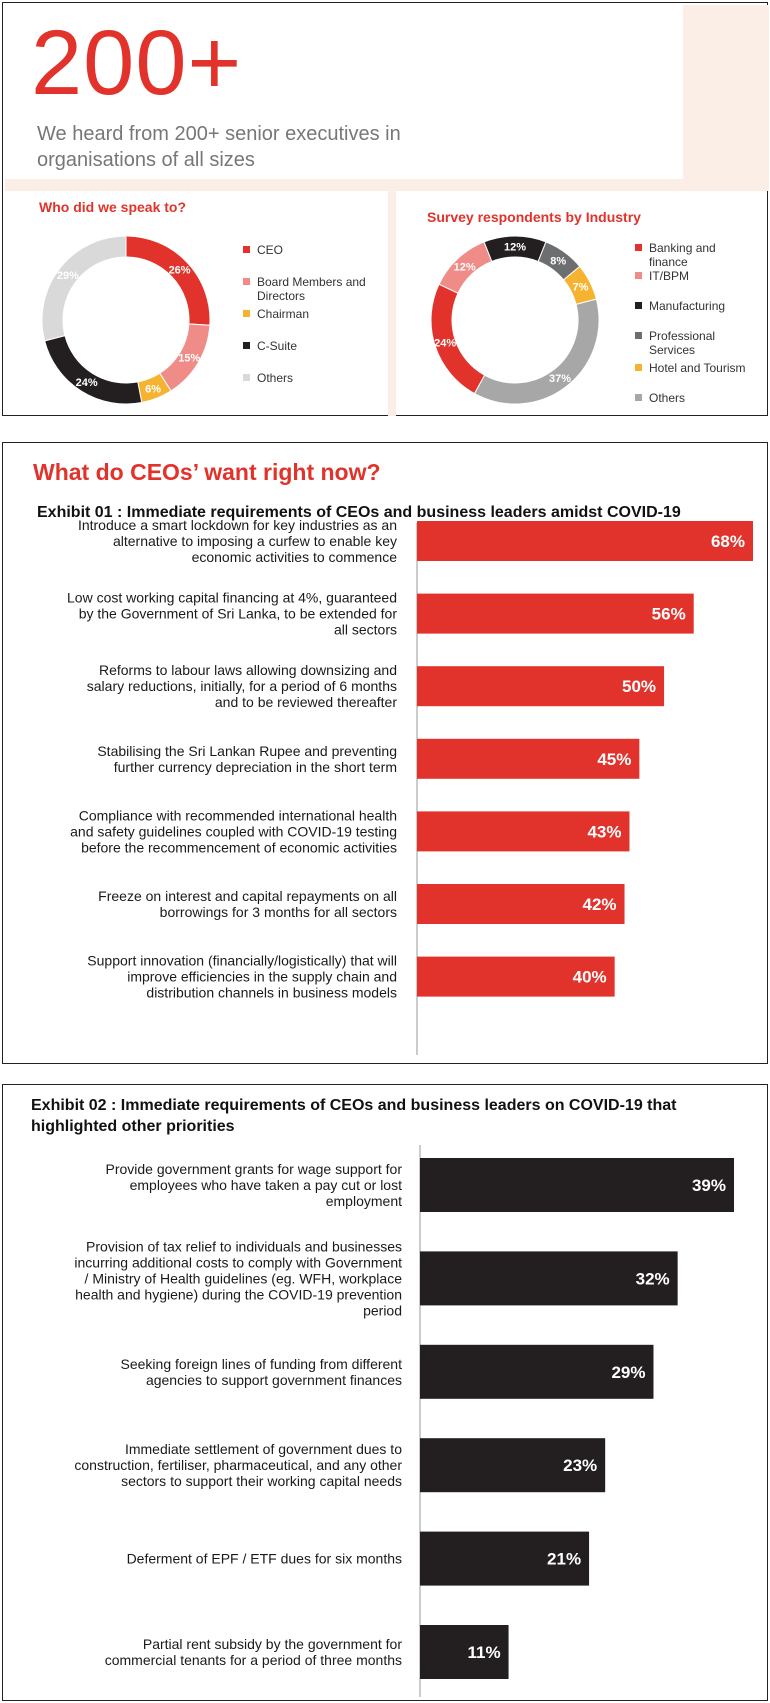  Describe the element at coordinates (726, 92) in the screenshot. I see `decor-band` at that location.